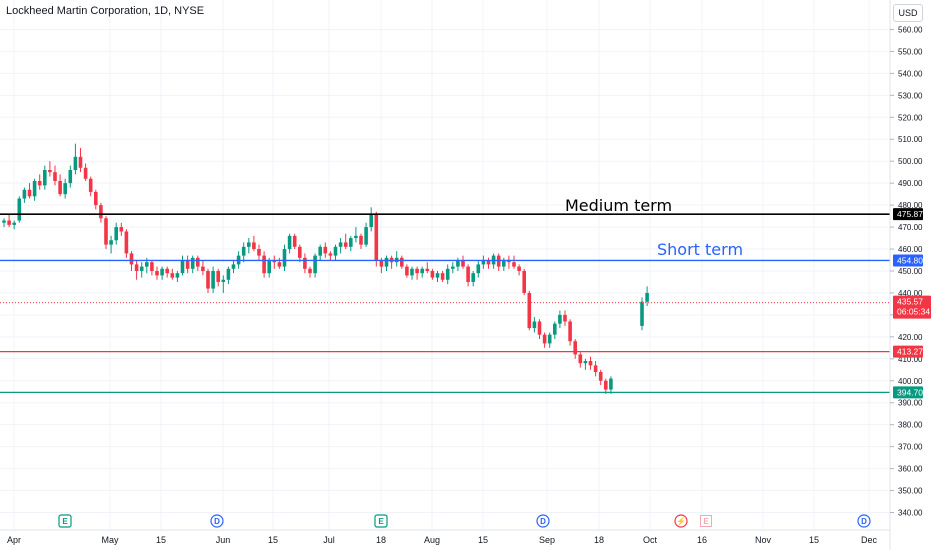 The width and height of the screenshot is (932, 550). Describe the element at coordinates (910, 425) in the screenshot. I see `price-tick-label: 380.00` at that location.